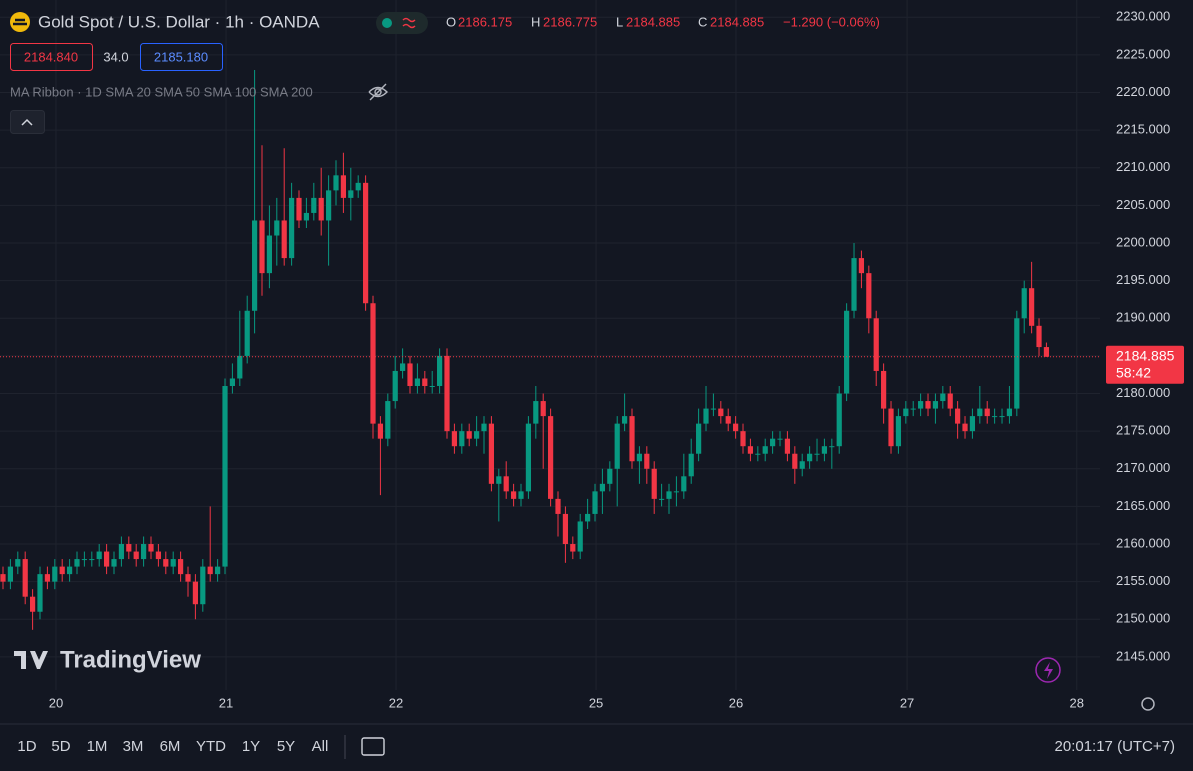 The height and width of the screenshot is (771, 1193). What do you see at coordinates (320, 746) in the screenshot?
I see `timeframe-button: All` at bounding box center [320, 746].